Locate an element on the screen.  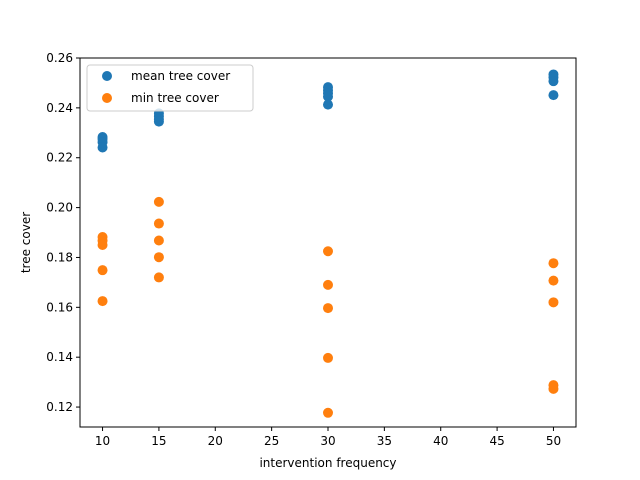
y-tick-label: 0.26 is located at coordinates (59, 58).